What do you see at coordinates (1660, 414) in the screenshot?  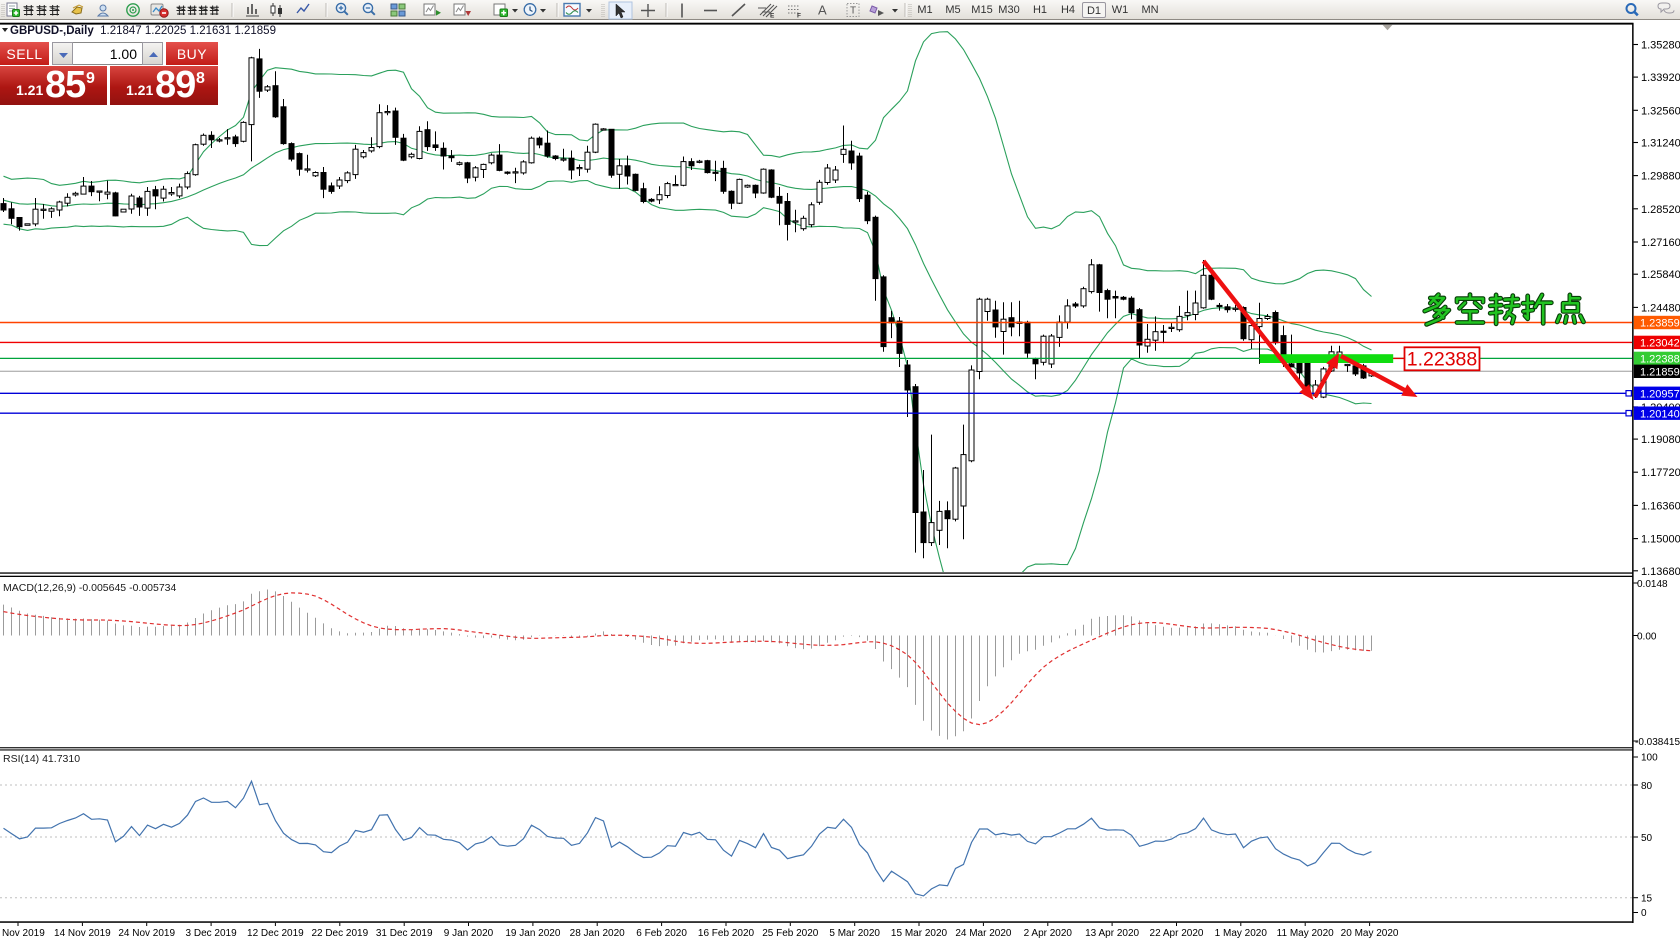 I see `svg-text: 1.20140` at bounding box center [1660, 414].